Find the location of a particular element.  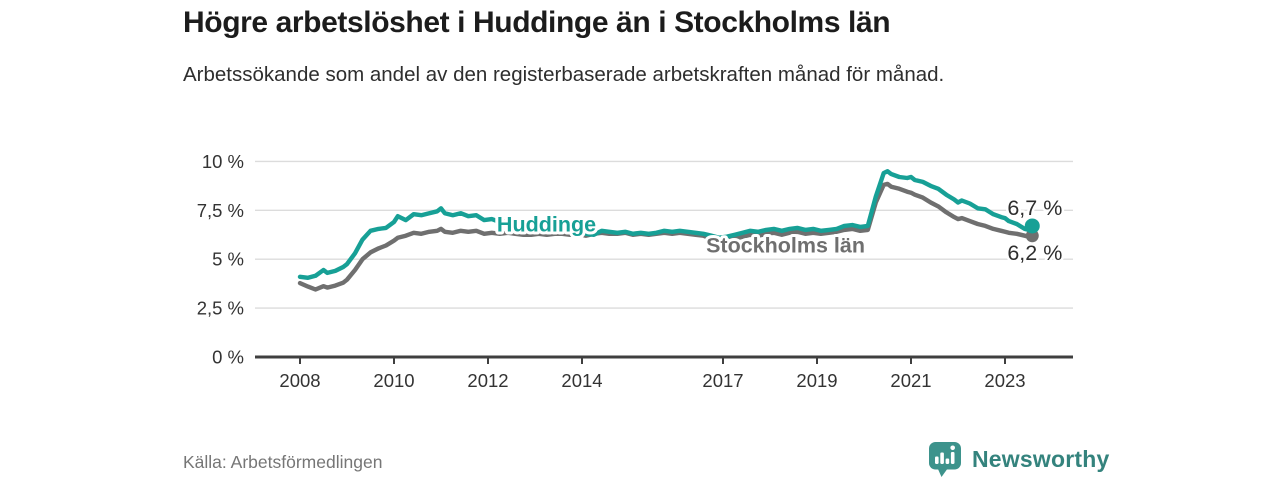

series-label: Stockholms län is located at coordinates (785, 245).